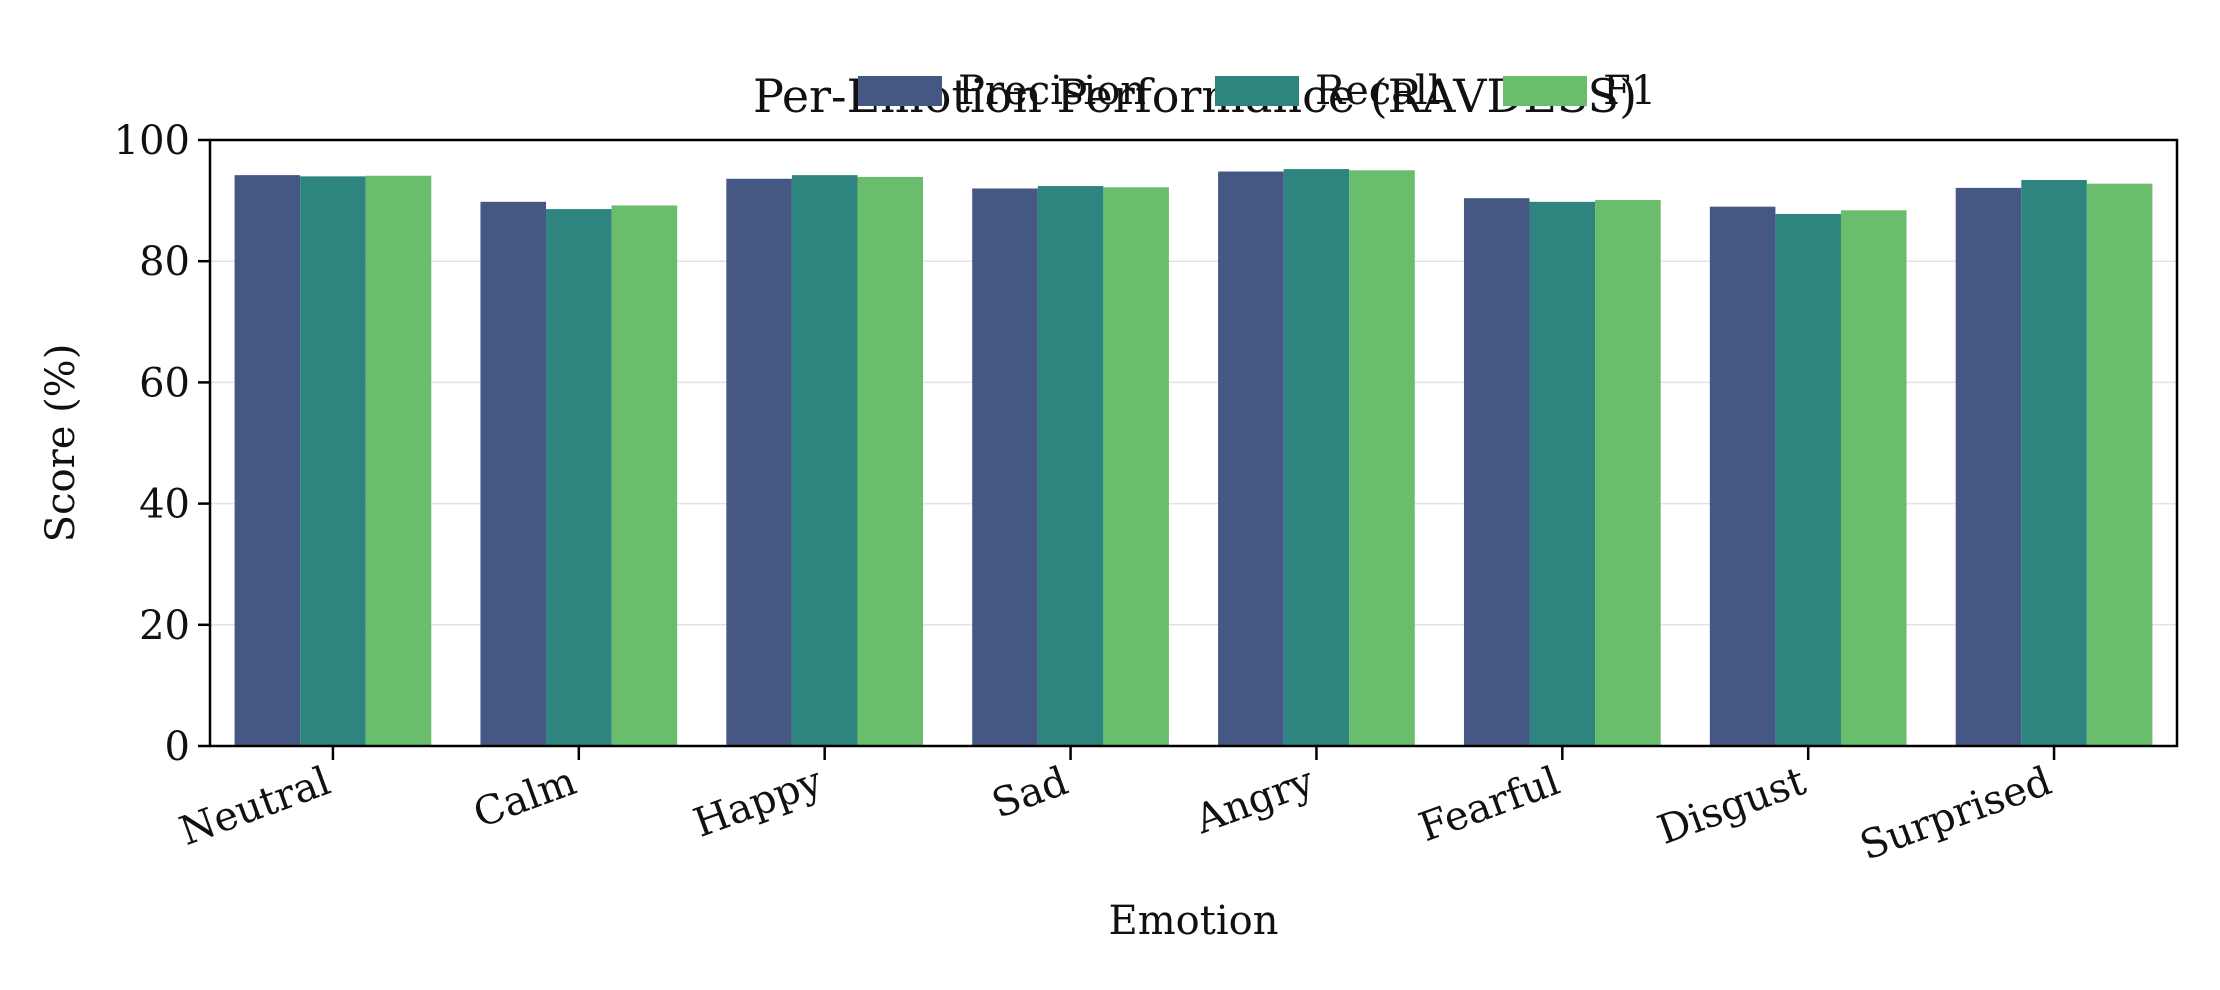  What do you see at coordinates (61, 443) in the screenshot?
I see `y-axis-label: Score (%)` at bounding box center [61, 443].